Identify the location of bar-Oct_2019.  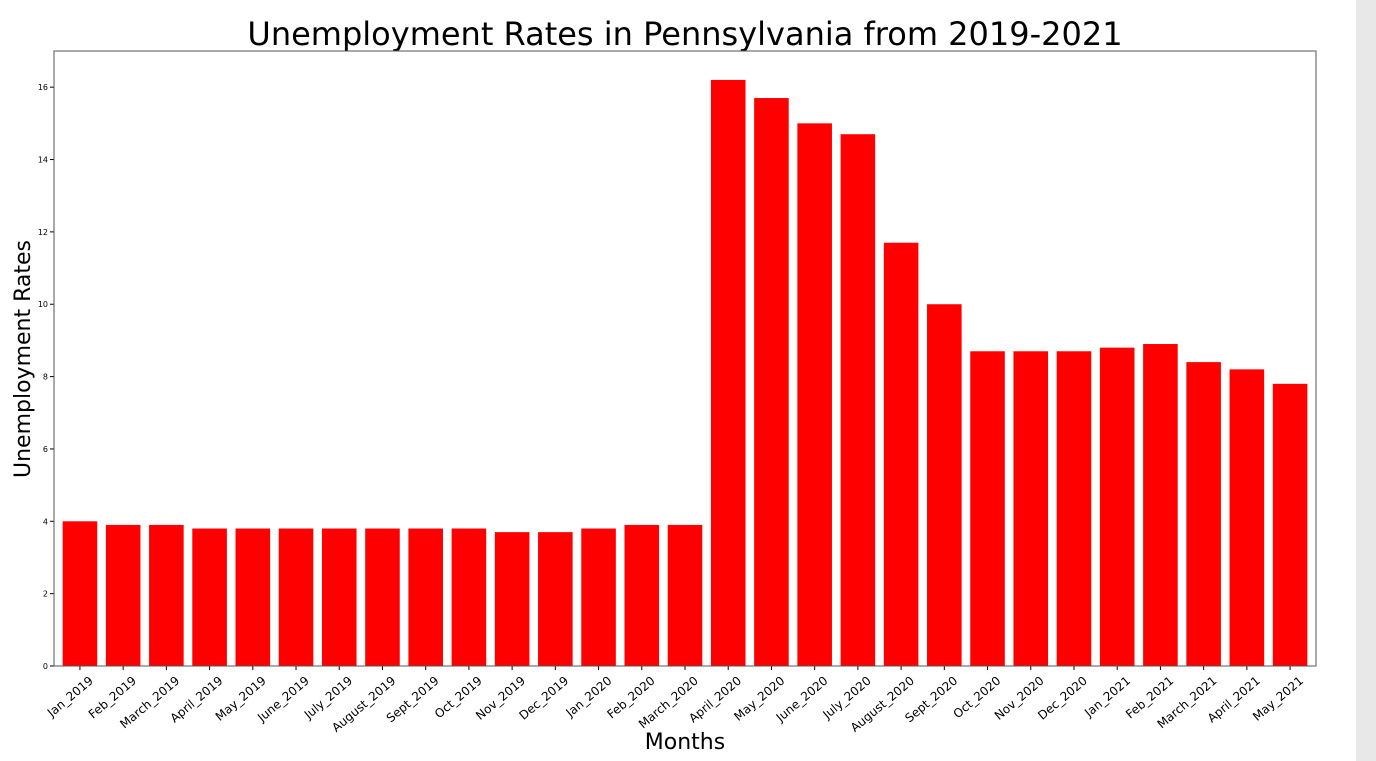
(469, 597).